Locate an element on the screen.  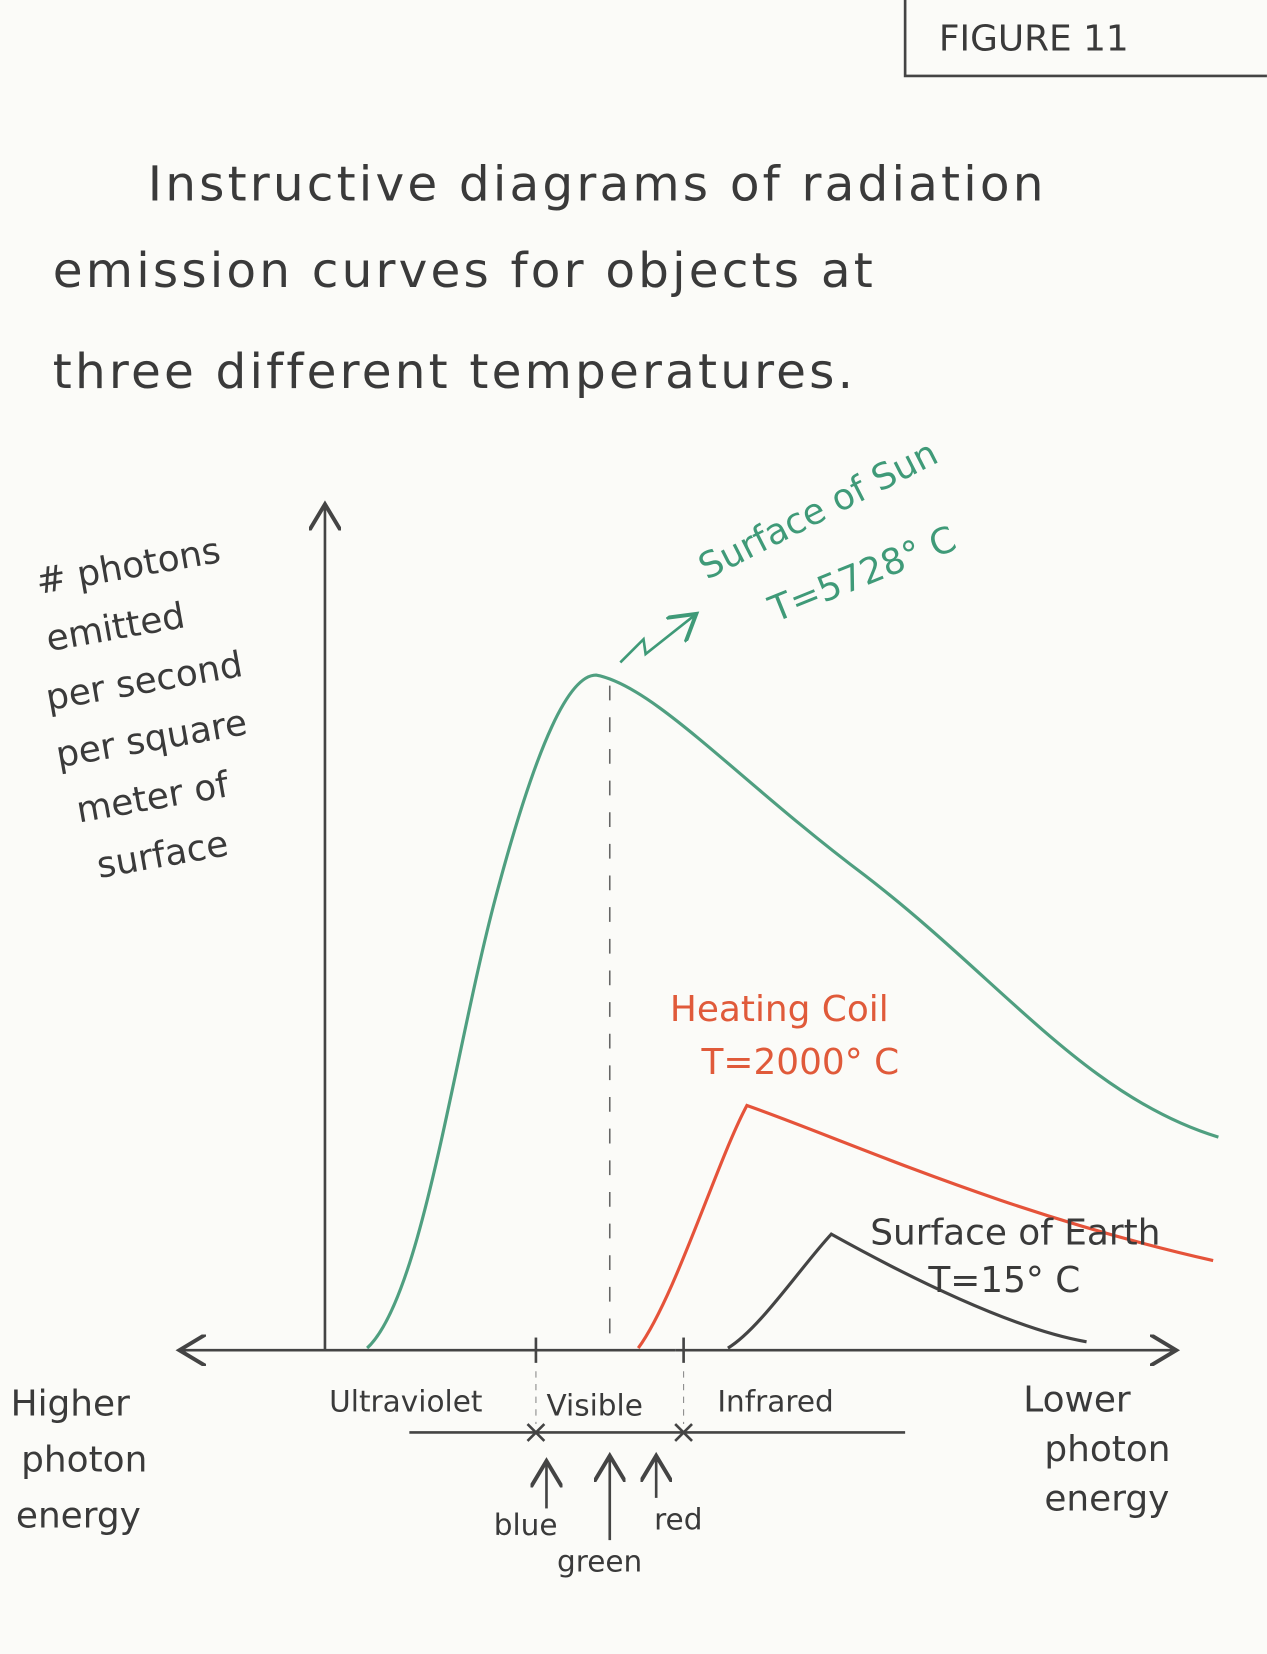
title-line: three different temperatures. is located at coordinates (454, 372).